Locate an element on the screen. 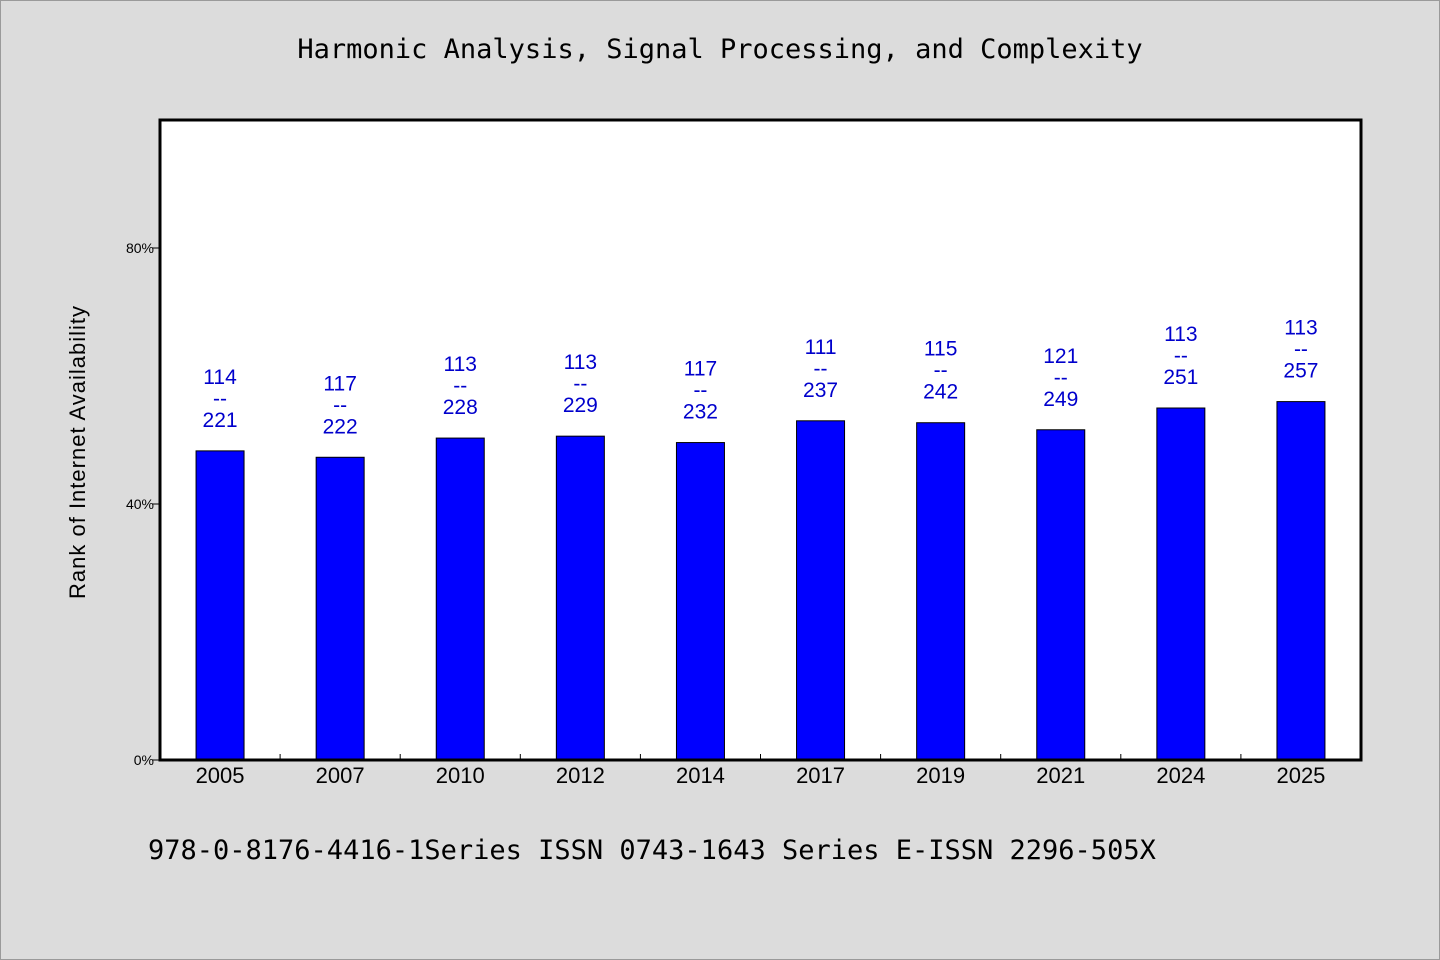  data-label-2021-line-3: 249 is located at coordinates (1060, 399).